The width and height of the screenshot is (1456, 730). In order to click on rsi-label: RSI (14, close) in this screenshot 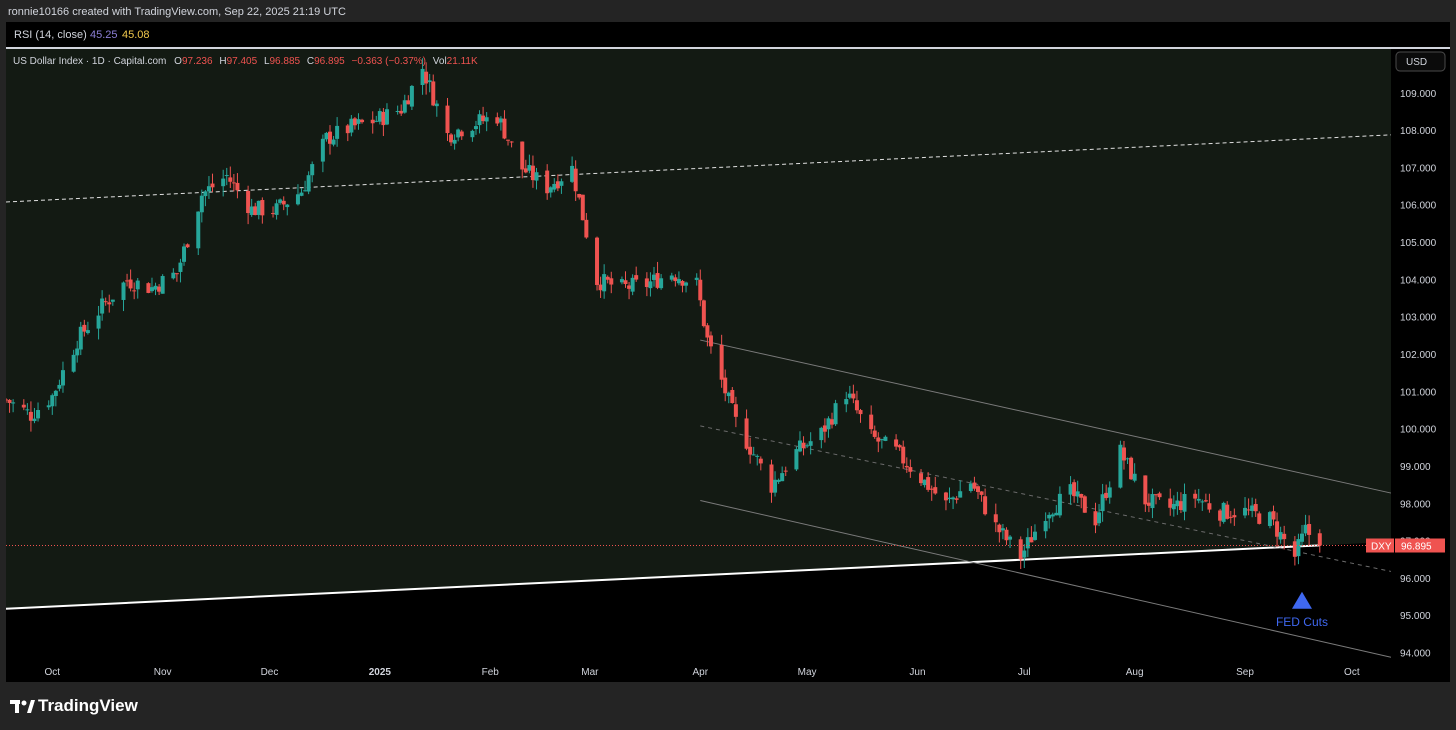, I will do `click(50, 35)`.